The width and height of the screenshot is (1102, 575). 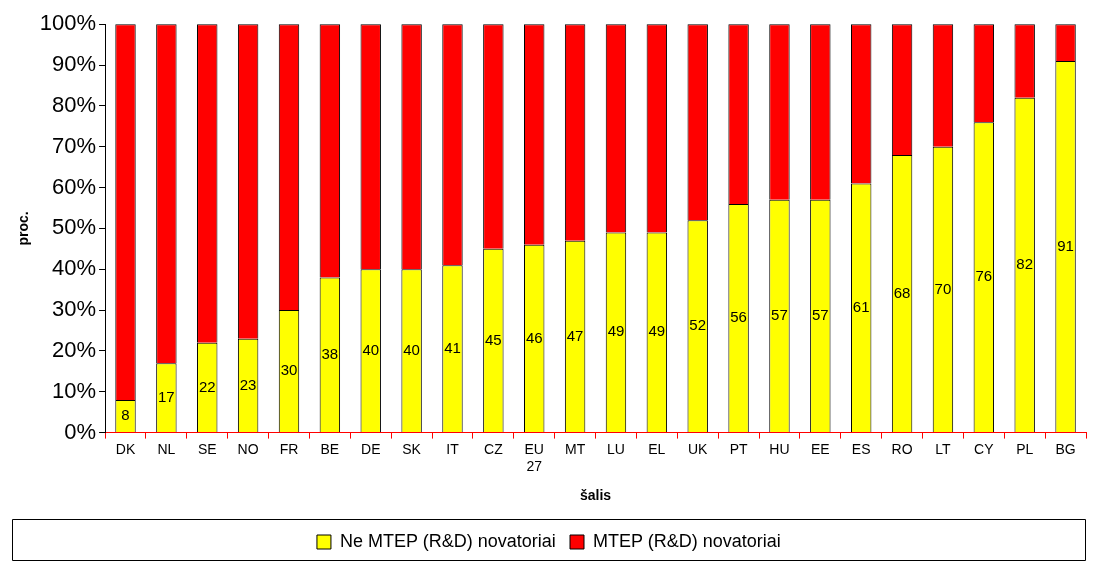 I want to click on x-tick-label: RO, so click(x=902, y=448).